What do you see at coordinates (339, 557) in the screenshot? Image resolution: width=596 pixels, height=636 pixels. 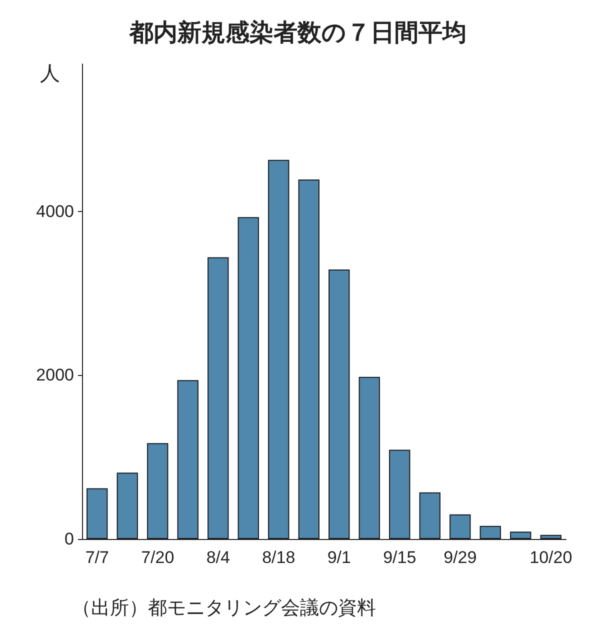 I see `x-tick-label: 9/1` at bounding box center [339, 557].